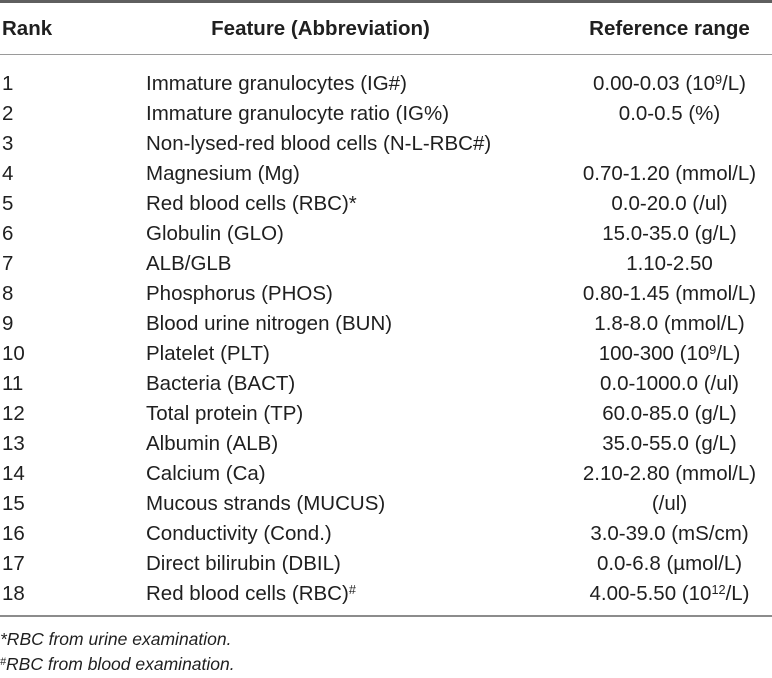 The image size is (772, 678). I want to click on cell-feature: Red blood cells (RBC)*, so click(251, 203).